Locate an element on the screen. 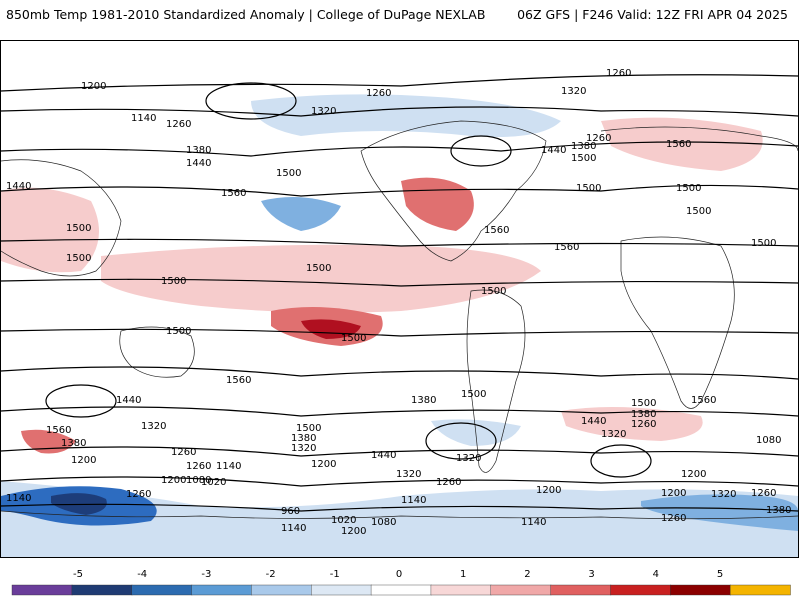  anomaly-area-pos-asia is located at coordinates (50, 230).